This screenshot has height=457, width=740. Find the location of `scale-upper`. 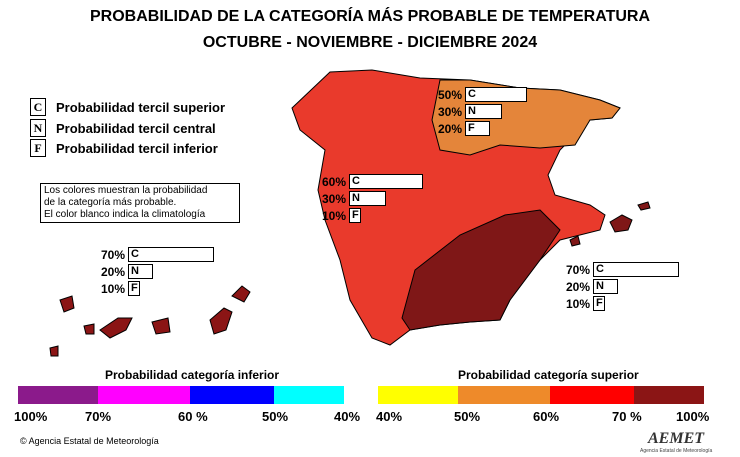

scale-upper is located at coordinates (541, 395).